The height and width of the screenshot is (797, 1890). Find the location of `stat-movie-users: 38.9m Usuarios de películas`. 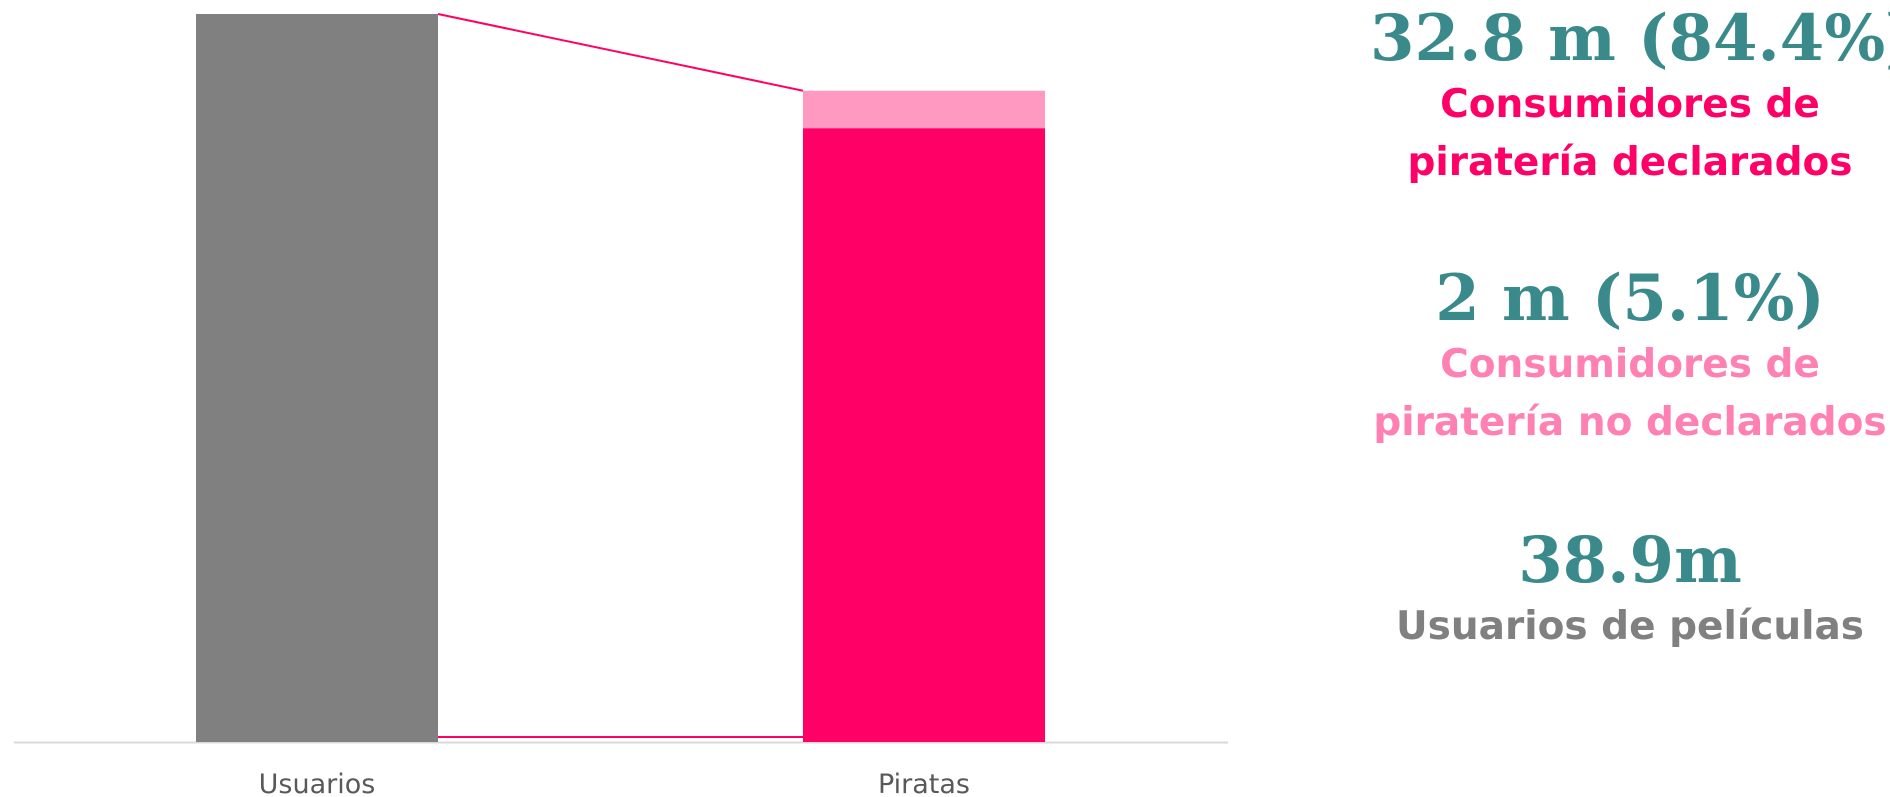

stat-movie-users: 38.9m Usuarios de películas is located at coordinates (1630, 590).